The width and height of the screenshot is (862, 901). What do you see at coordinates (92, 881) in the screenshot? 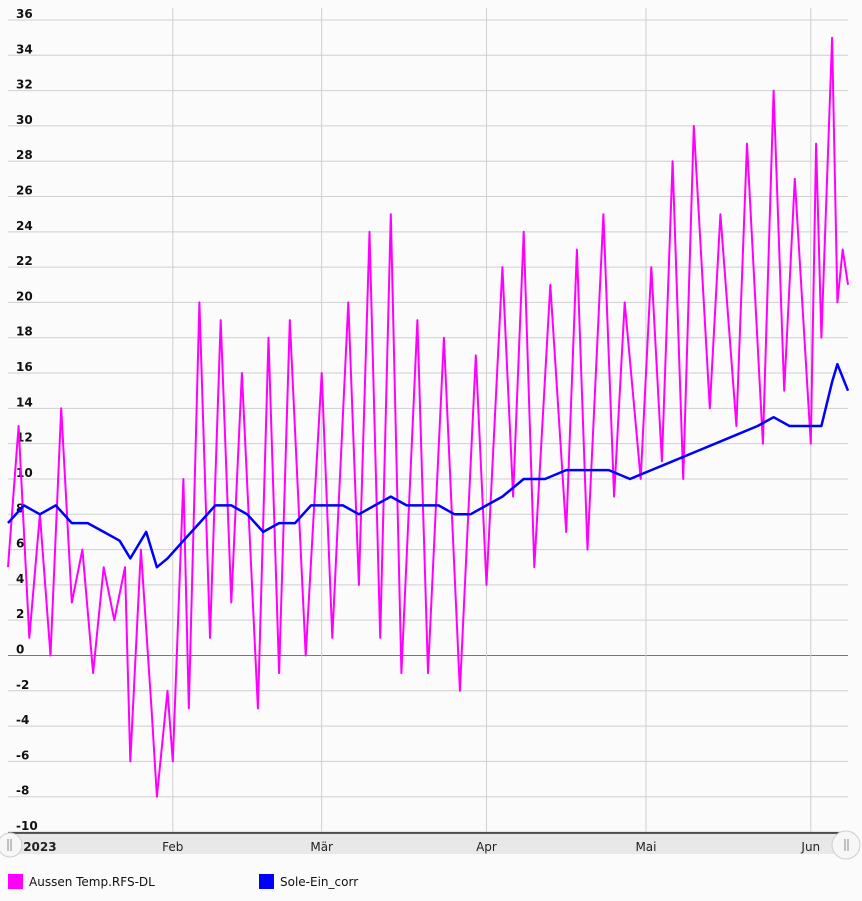
I see `legend-label-aussen-temp: Aussen Temp.RFS-DL` at bounding box center [92, 881].